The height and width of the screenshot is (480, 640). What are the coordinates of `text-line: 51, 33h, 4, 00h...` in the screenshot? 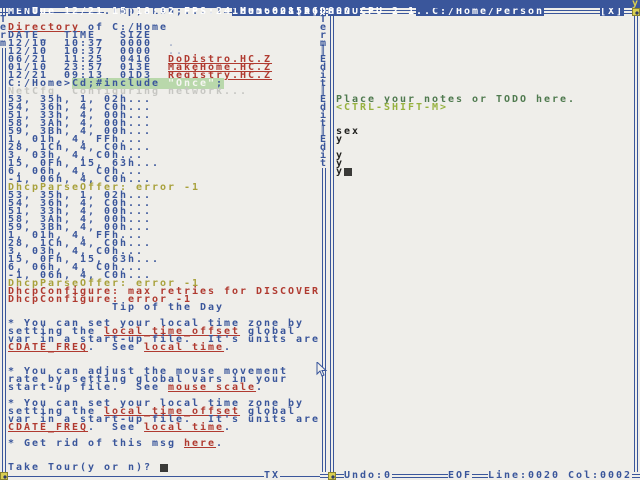 It's located at (80, 116).